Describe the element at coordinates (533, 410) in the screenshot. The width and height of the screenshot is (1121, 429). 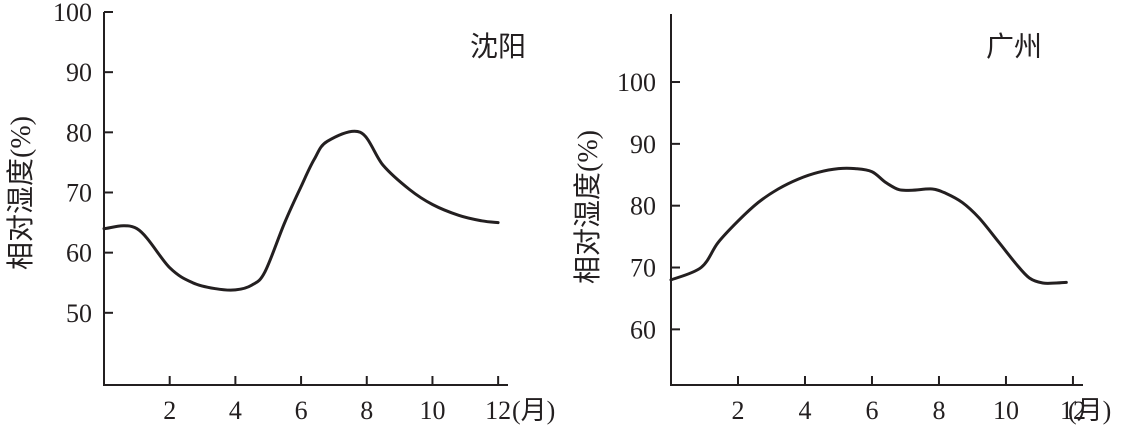
I see `shenyang-x-axis-unit: (月)` at that location.